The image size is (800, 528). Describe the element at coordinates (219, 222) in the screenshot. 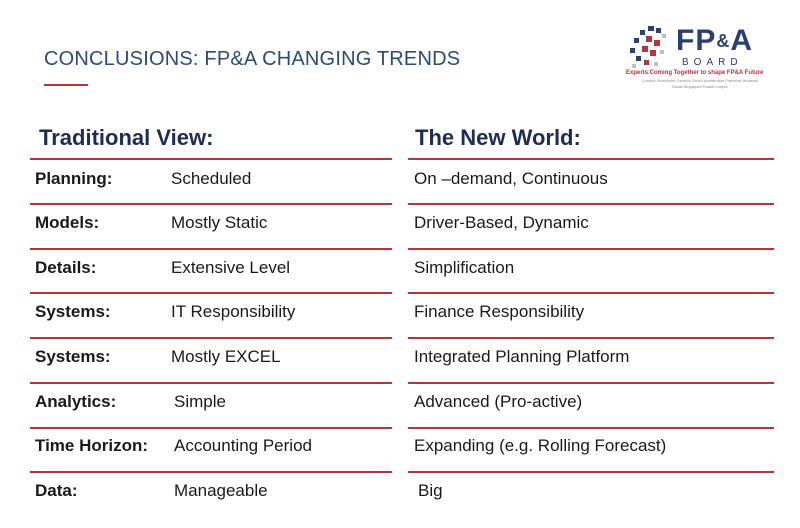

I see `traditional-value: Mostly Static` at that location.